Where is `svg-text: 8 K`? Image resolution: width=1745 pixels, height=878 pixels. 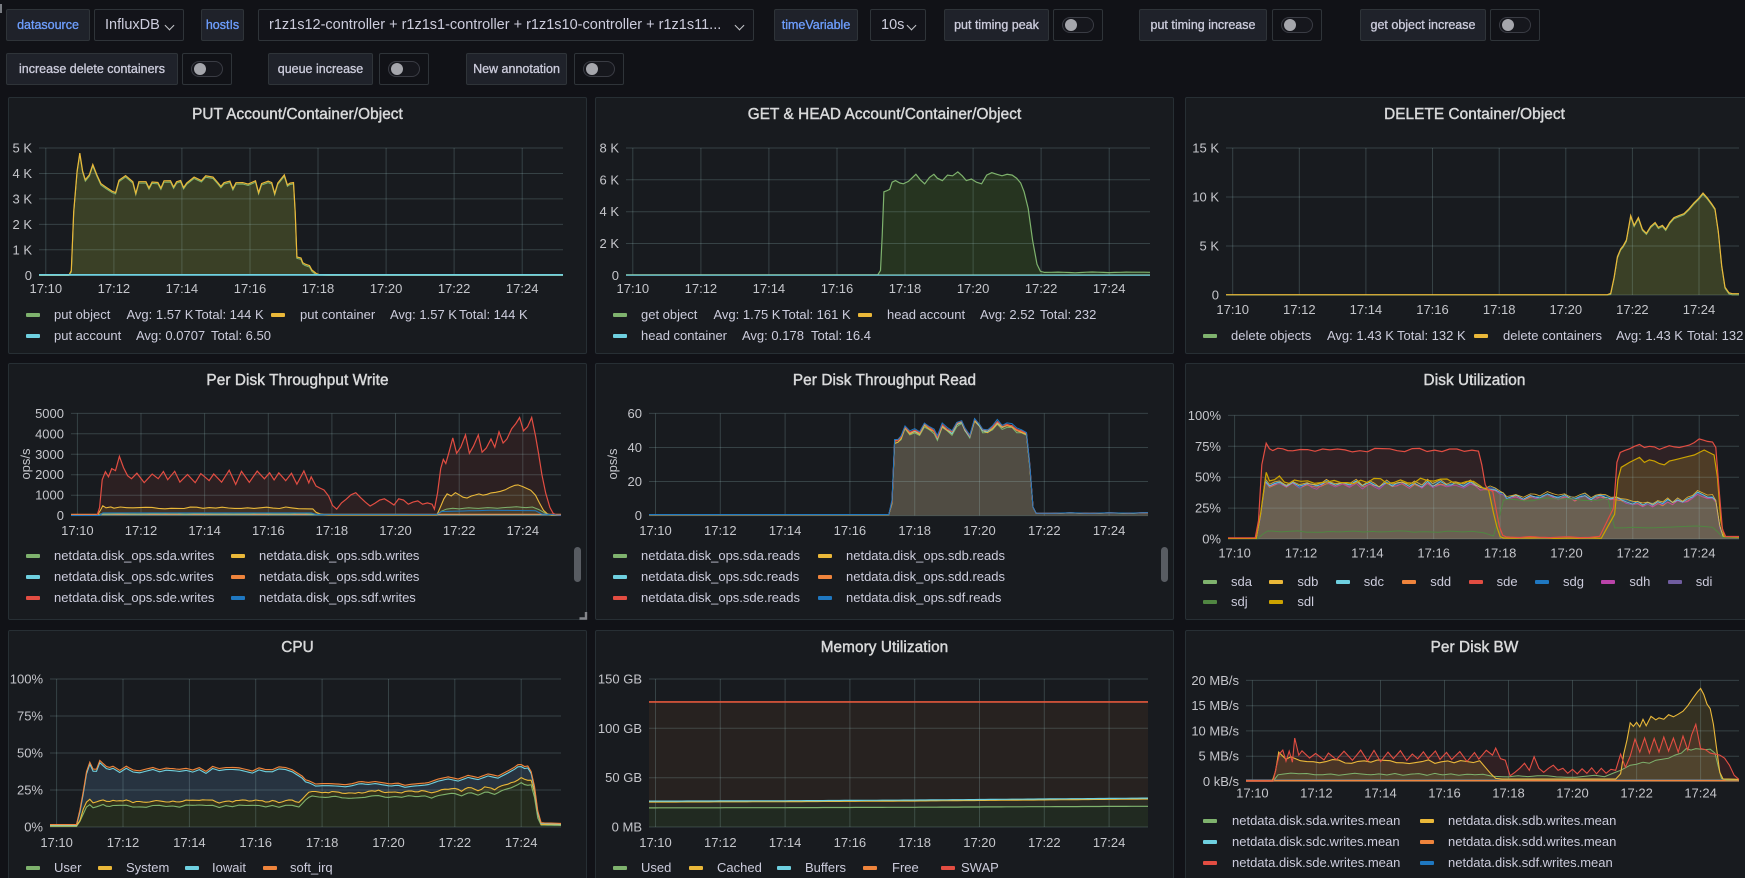 svg-text: 8 K is located at coordinates (609, 148).